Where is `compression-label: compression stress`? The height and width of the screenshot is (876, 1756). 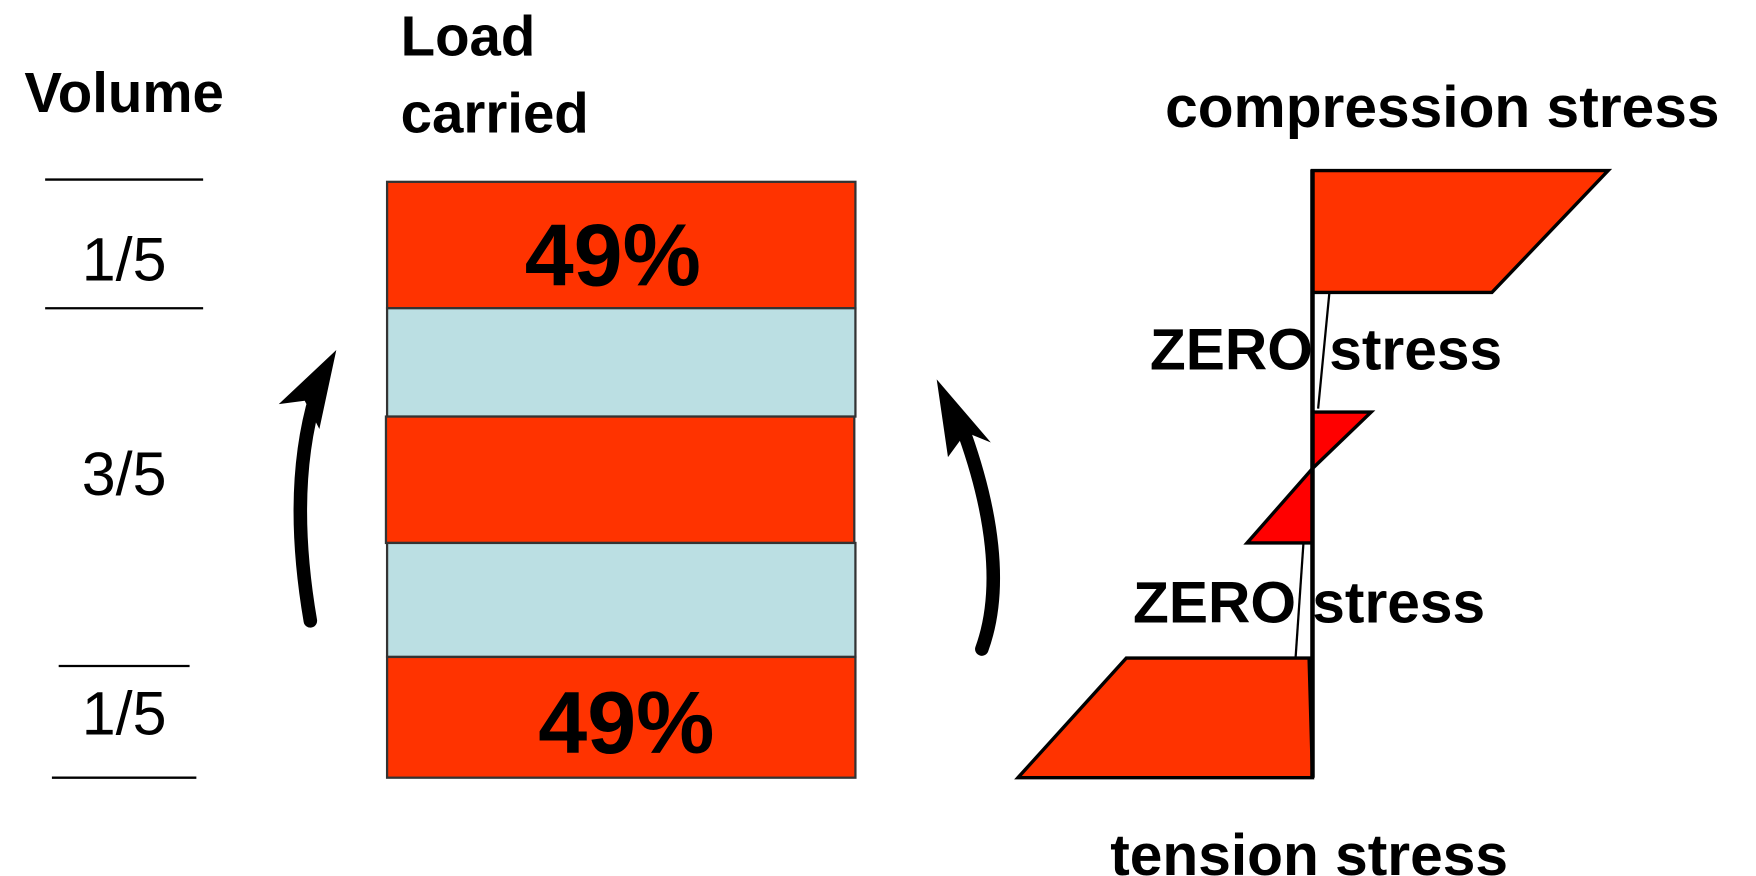 compression-label: compression stress is located at coordinates (1442, 107).